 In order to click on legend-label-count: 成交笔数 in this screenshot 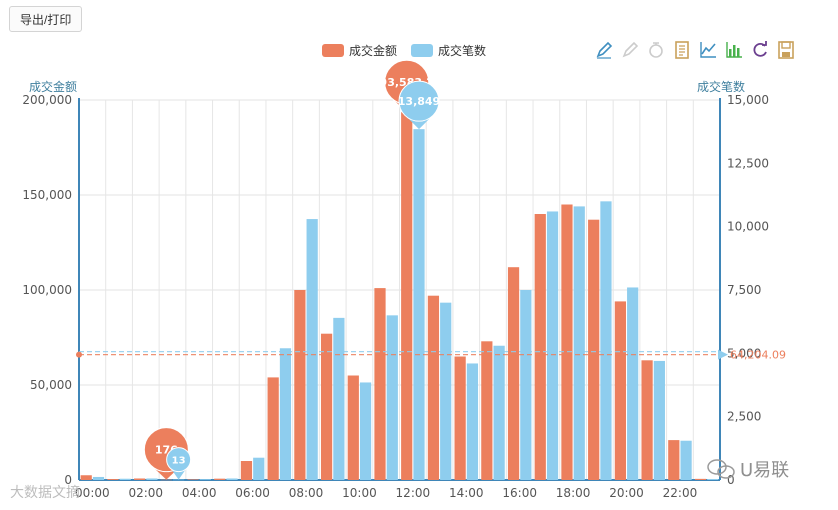, I will do `click(462, 51)`.